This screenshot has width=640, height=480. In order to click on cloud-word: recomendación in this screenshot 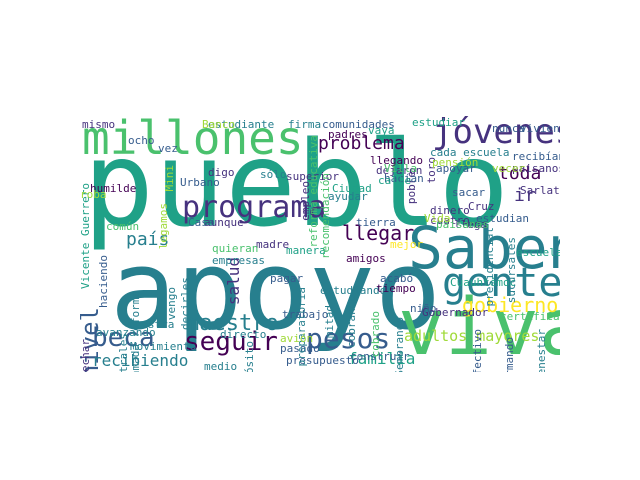, I will do `click(325, 216)`.